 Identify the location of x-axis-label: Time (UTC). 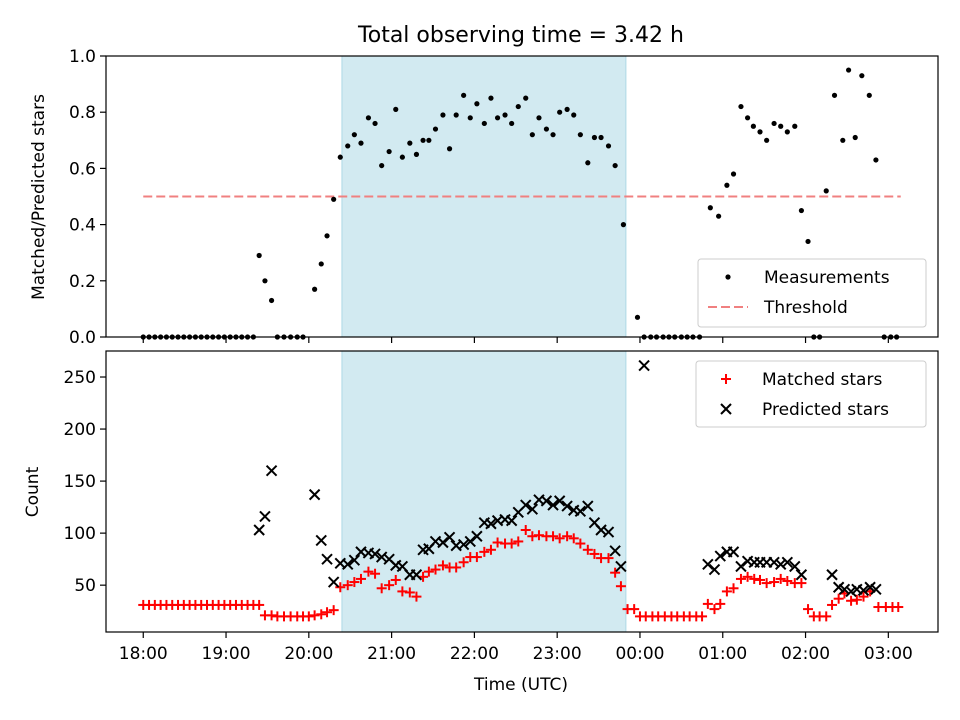
(520, 685).